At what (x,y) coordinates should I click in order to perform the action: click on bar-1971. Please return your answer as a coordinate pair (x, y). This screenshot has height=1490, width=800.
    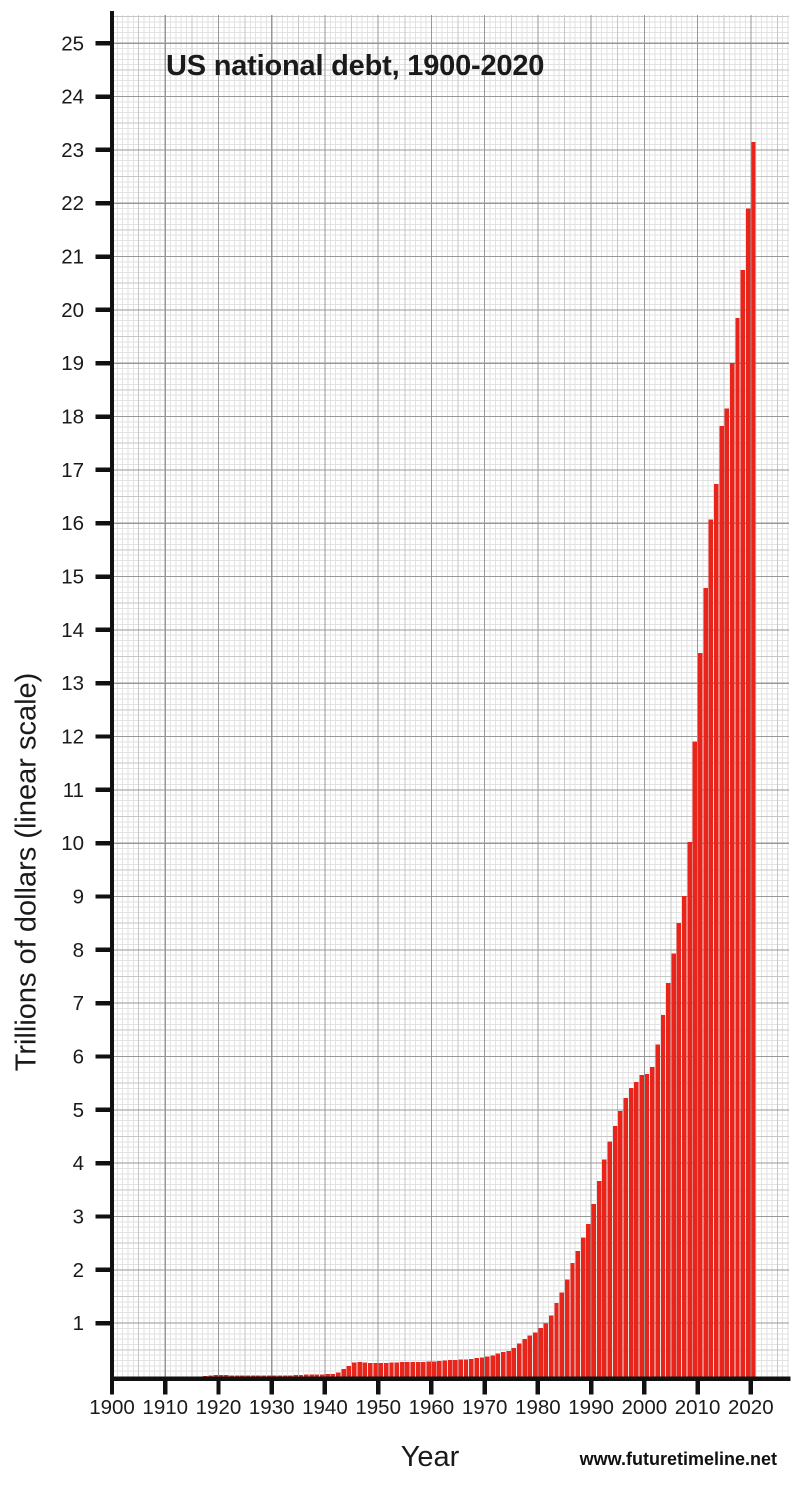
    Looking at the image, I should click on (492, 1366).